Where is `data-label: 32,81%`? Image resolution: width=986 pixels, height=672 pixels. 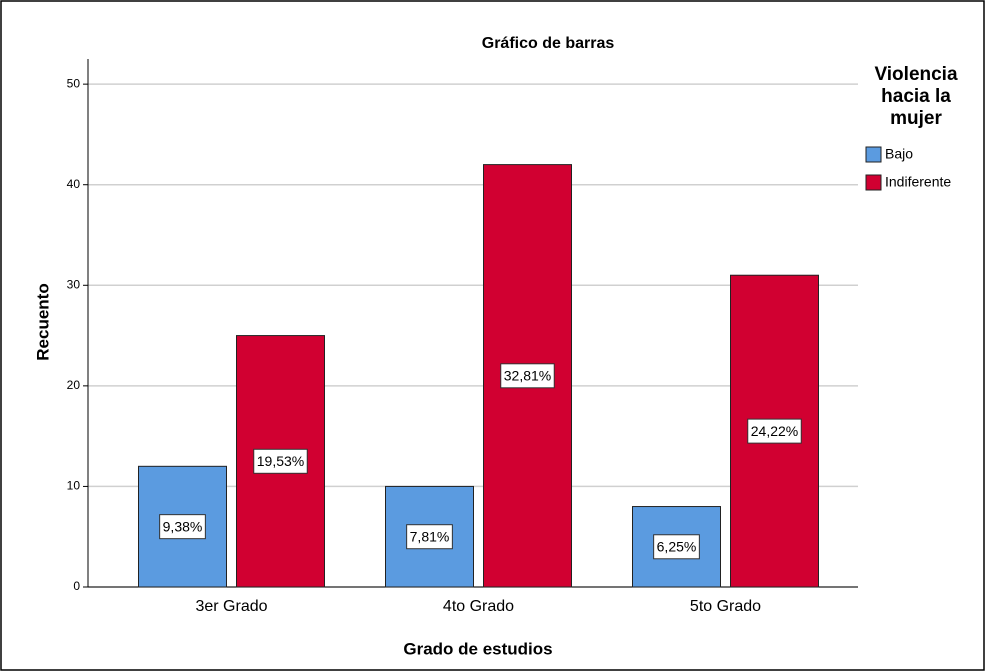 data-label: 32,81% is located at coordinates (527, 376).